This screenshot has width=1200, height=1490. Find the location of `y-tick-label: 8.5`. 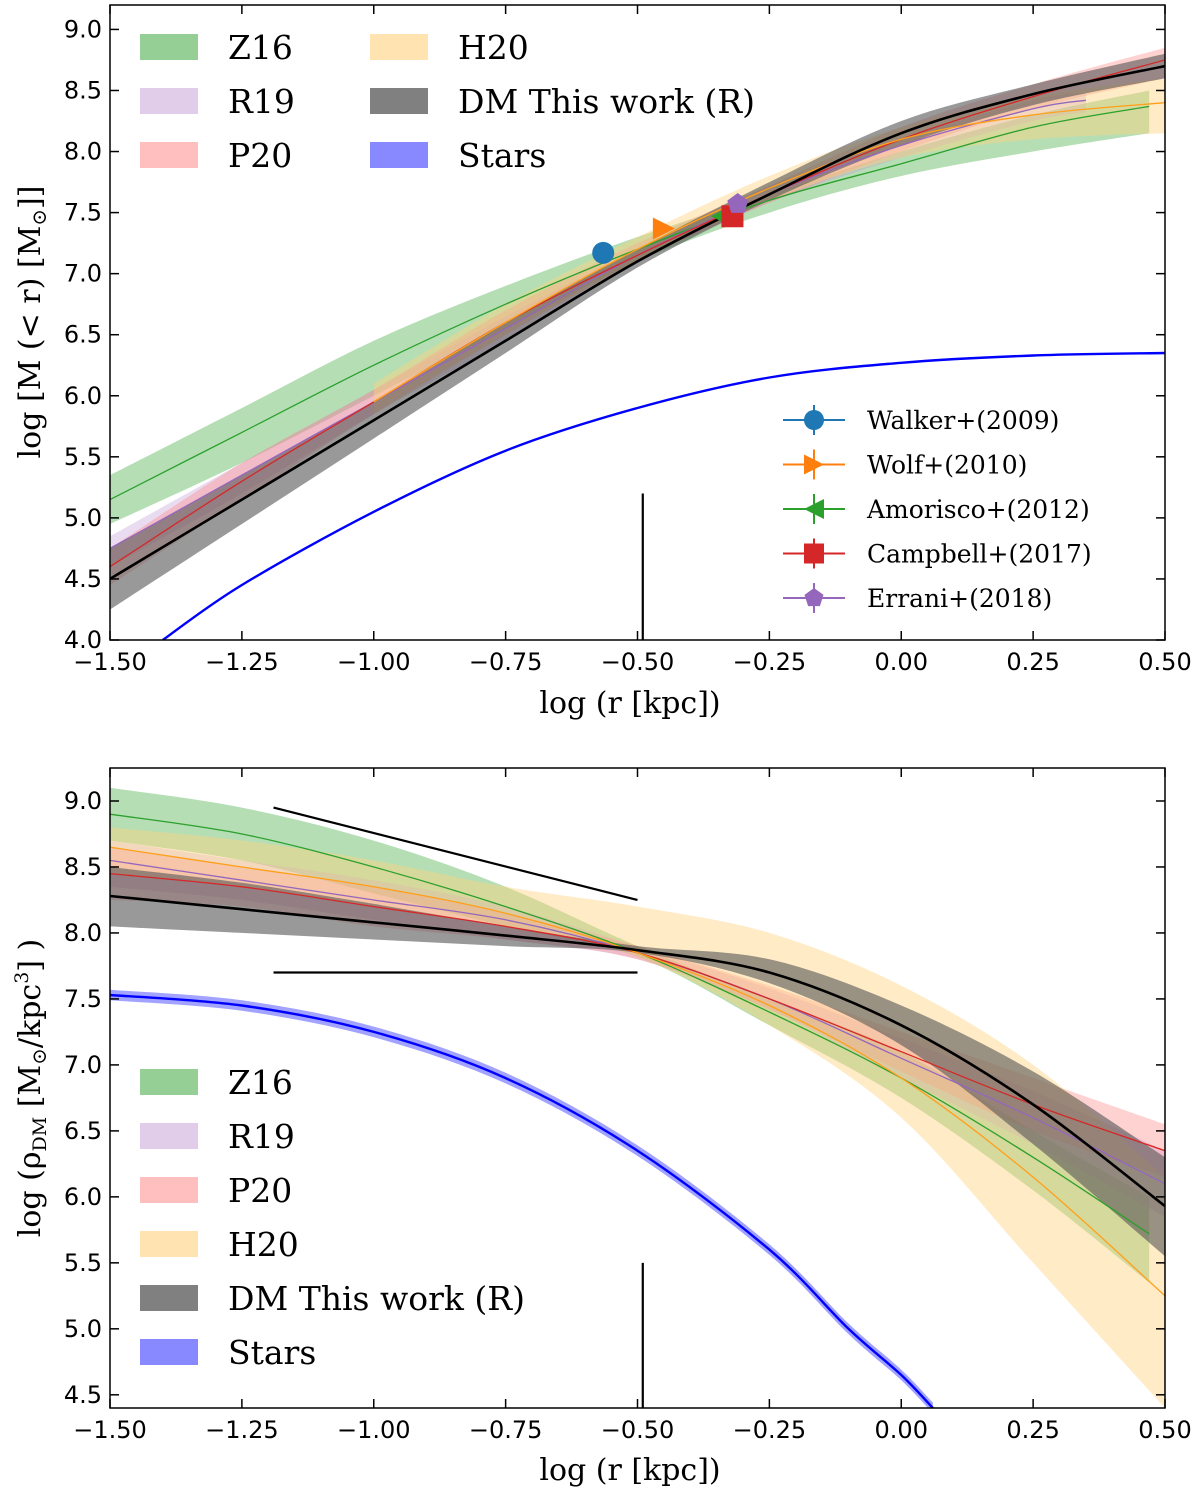

y-tick-label: 8.5 is located at coordinates (83, 867).